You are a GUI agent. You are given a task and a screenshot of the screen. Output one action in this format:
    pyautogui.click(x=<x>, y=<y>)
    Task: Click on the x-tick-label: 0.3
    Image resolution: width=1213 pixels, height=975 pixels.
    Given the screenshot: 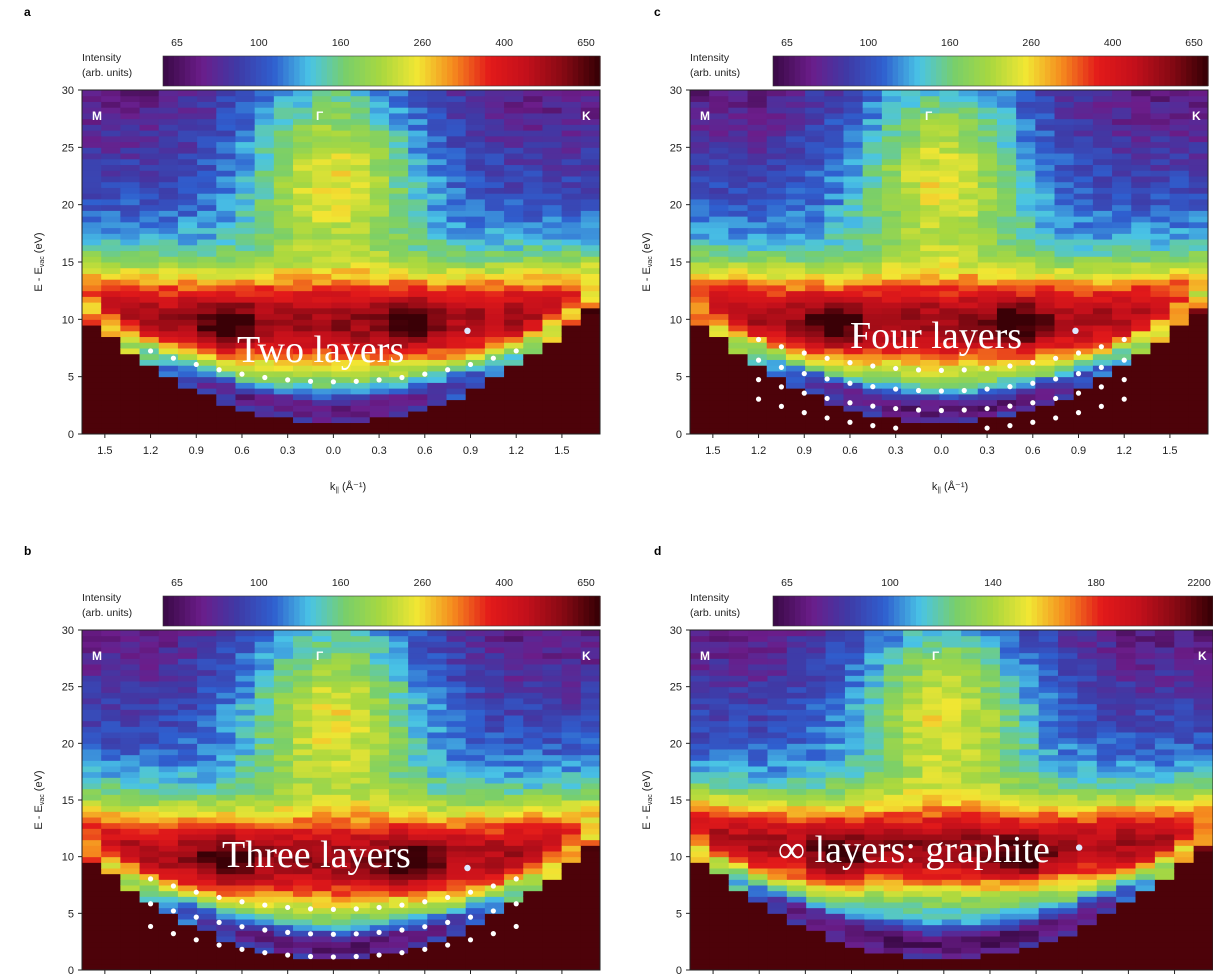 What is the action you would take?
    pyautogui.click(x=287, y=451)
    